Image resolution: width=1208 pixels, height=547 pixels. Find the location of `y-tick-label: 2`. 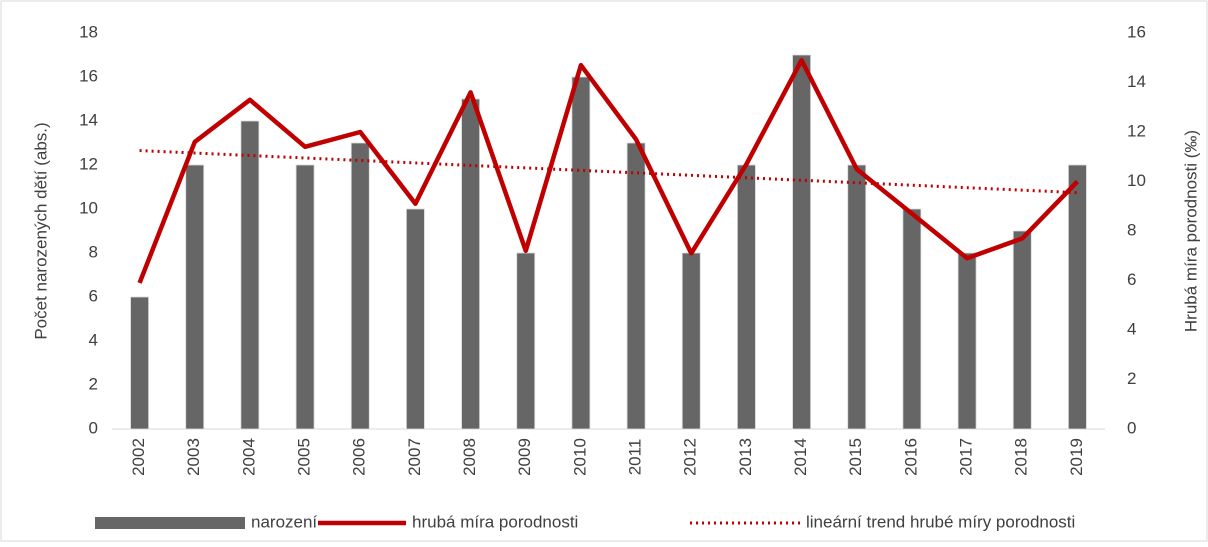

y-tick-label: 2 is located at coordinates (93, 383).